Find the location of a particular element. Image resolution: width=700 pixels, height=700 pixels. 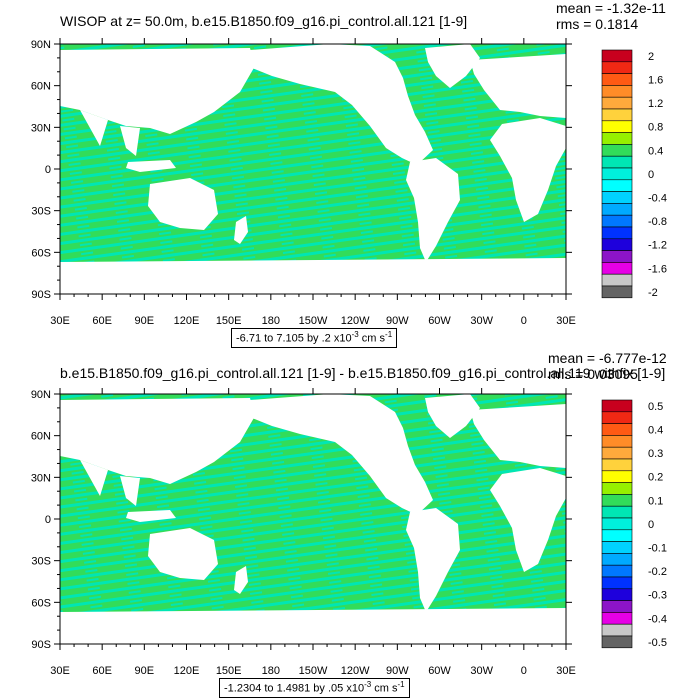

p2ytick-label: 60N is located at coordinates (41, 437).